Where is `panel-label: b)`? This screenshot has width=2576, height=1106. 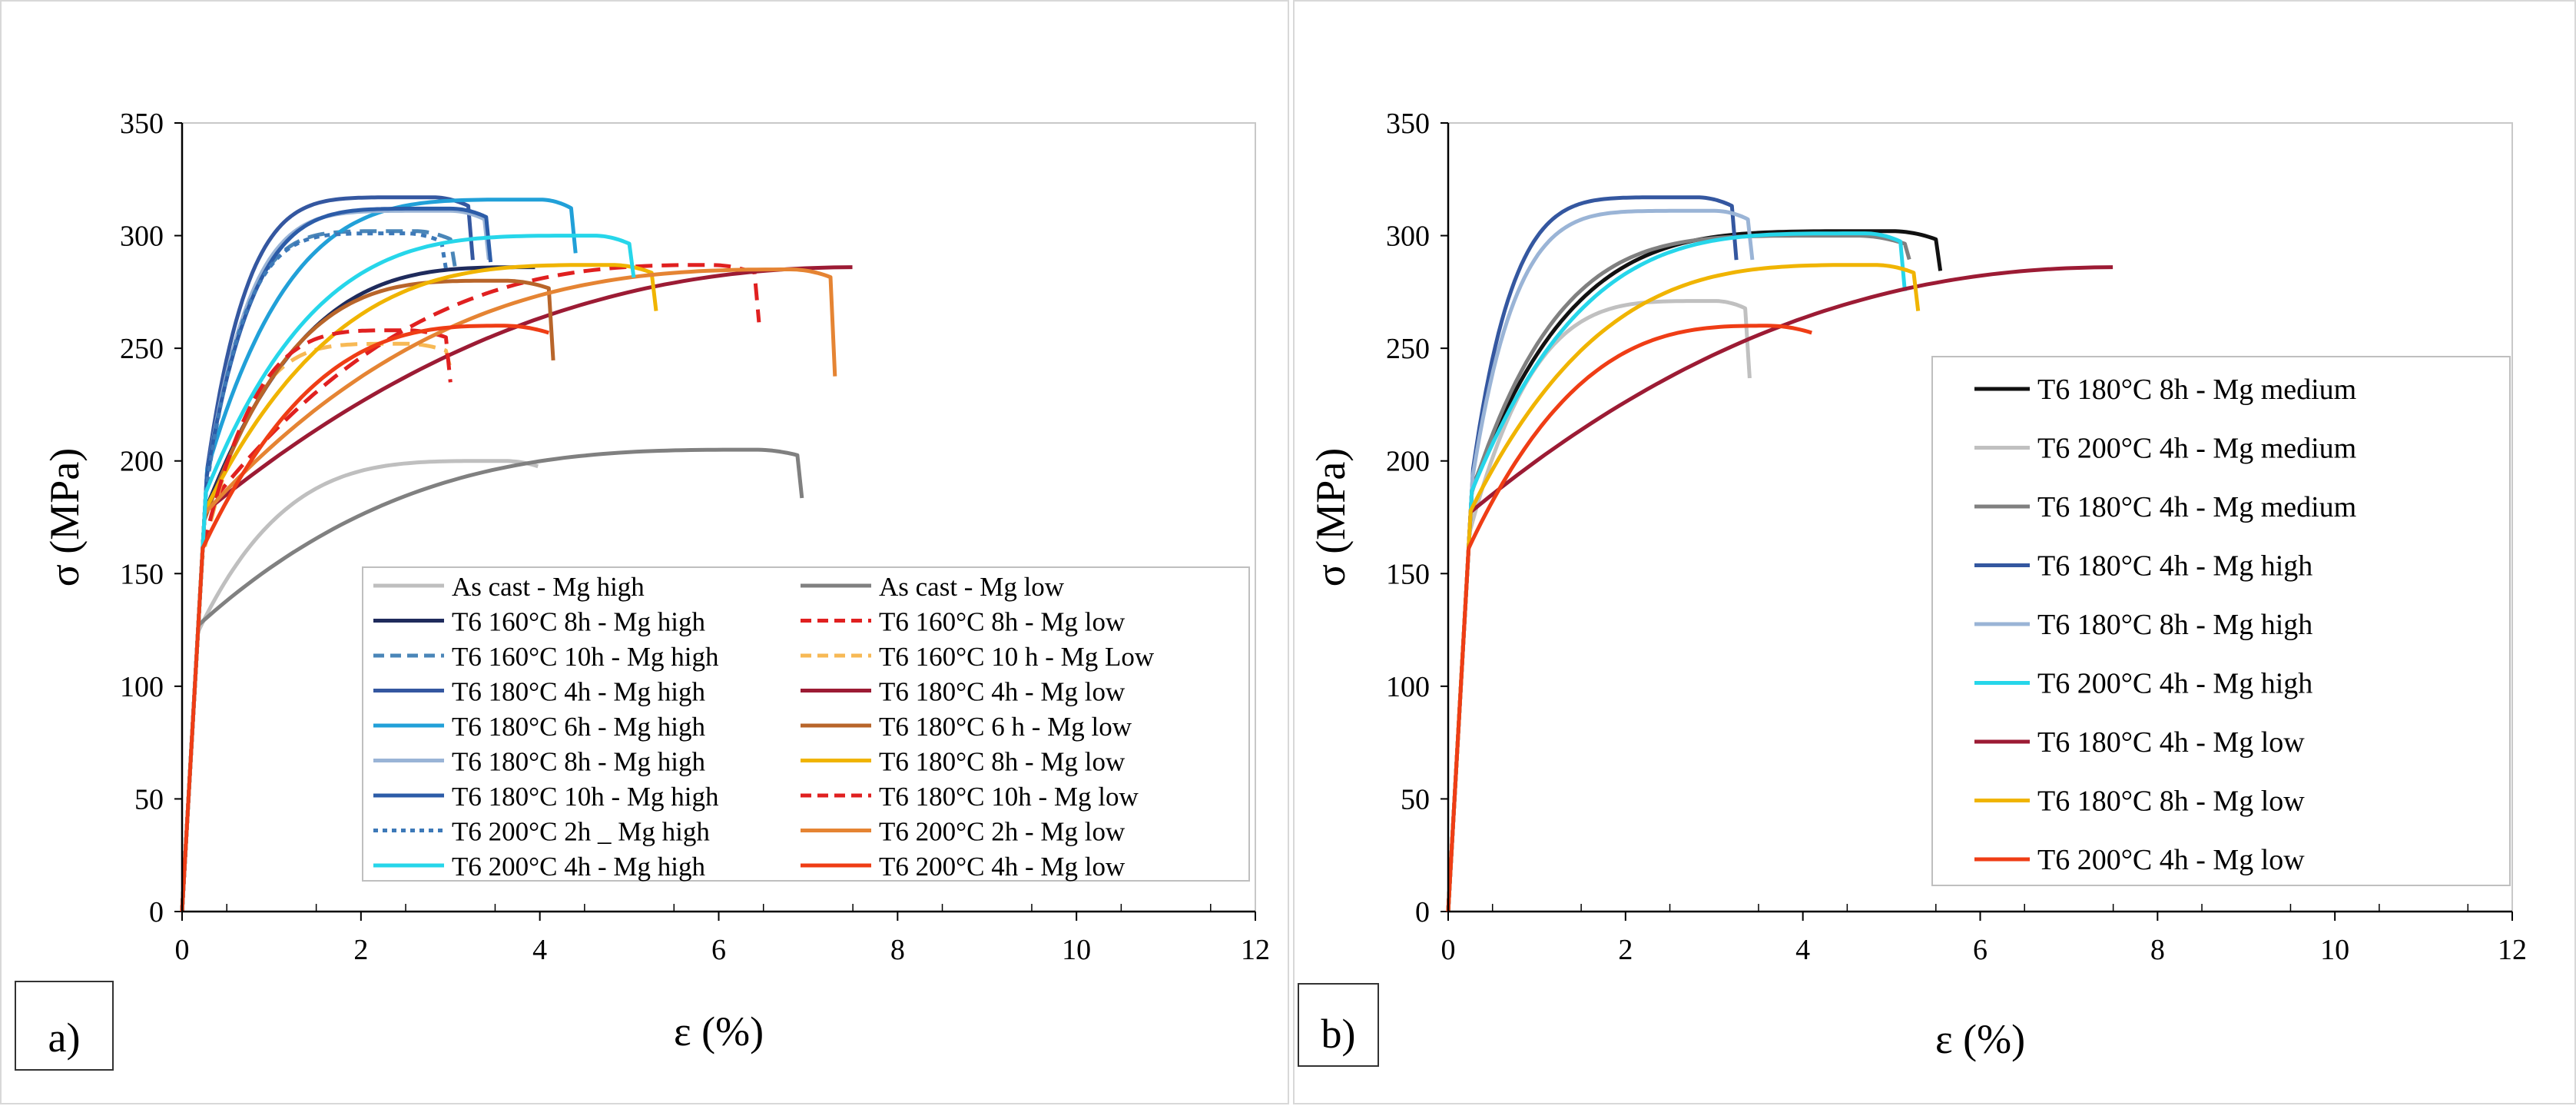
panel-label: b) is located at coordinates (1338, 1034).